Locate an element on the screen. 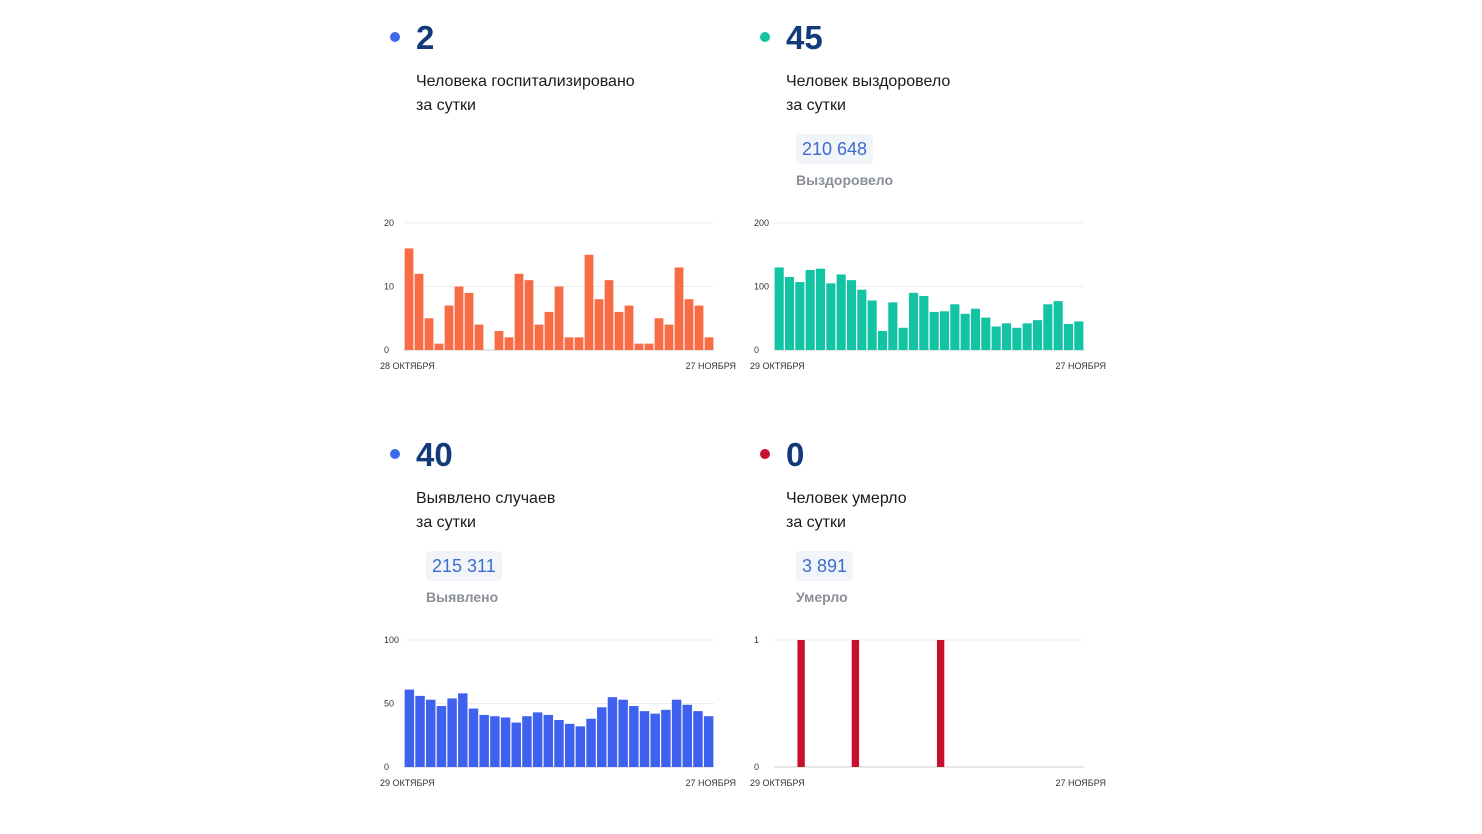 This screenshot has width=1482, height=834. died-caption-line1: Человек умерло is located at coordinates (846, 498).